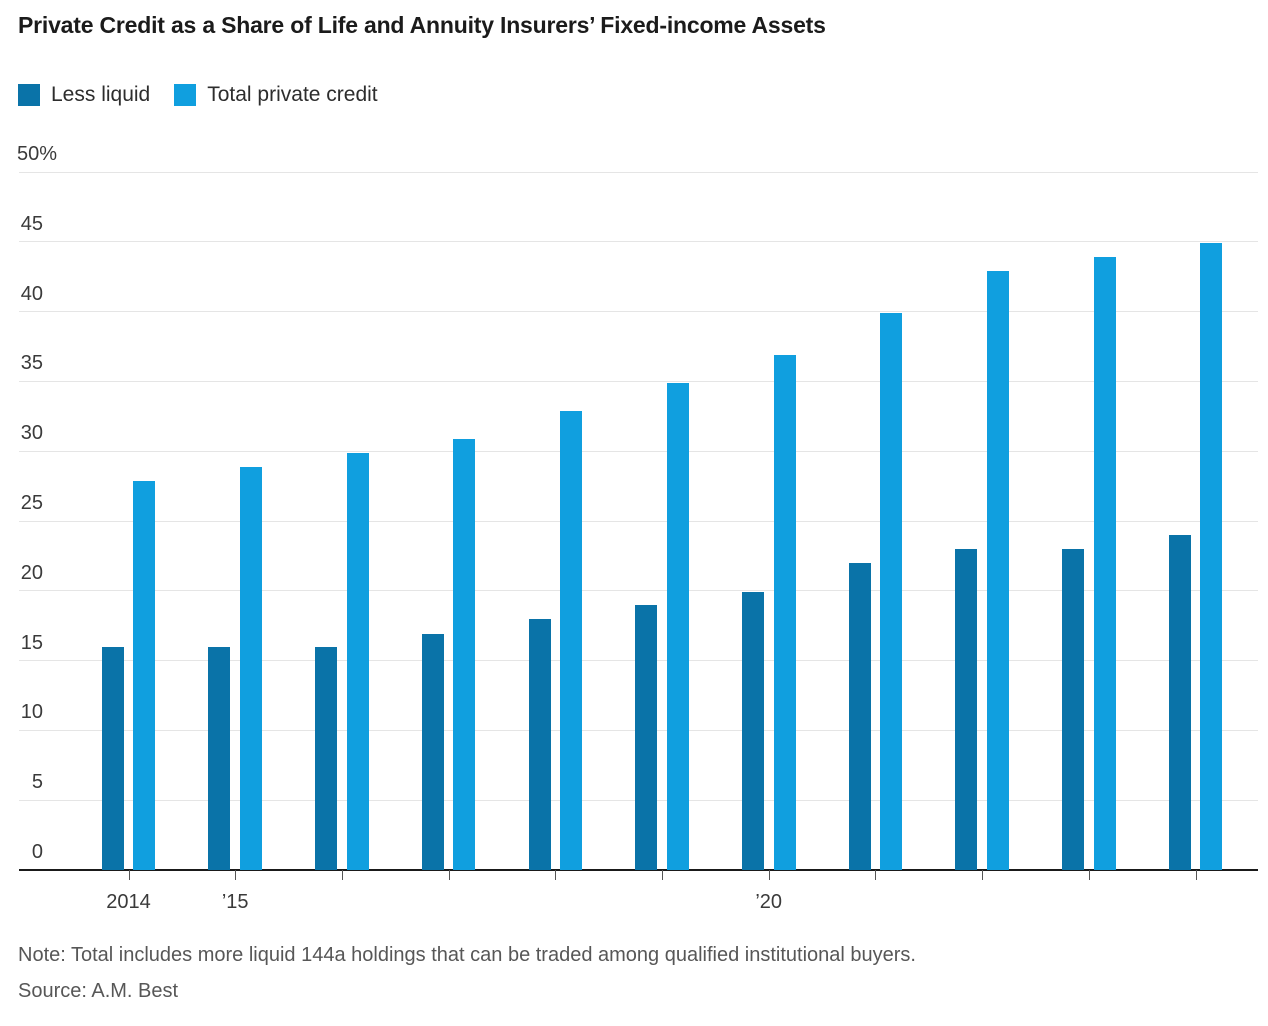  What do you see at coordinates (357, 661) in the screenshot?
I see `bar-total-private-credit-2016` at bounding box center [357, 661].